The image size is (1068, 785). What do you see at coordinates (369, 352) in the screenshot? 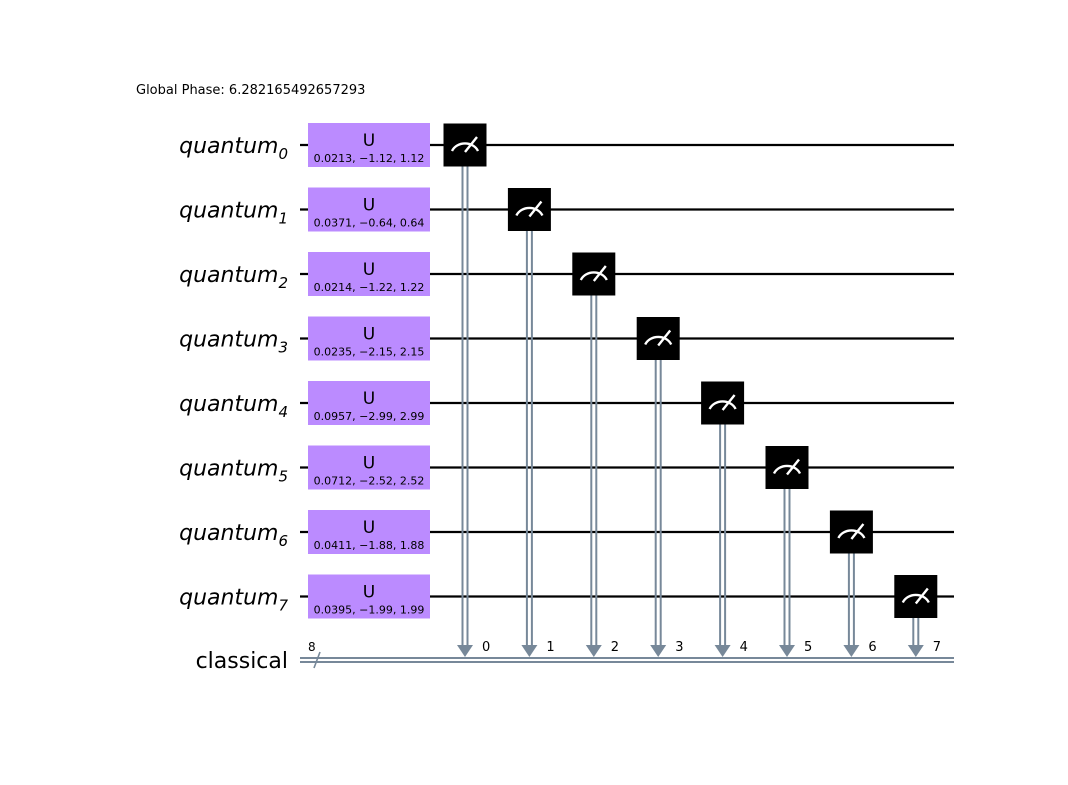
I see `u-gate-params: 0.0235, −2.15, 2.15` at bounding box center [369, 352].